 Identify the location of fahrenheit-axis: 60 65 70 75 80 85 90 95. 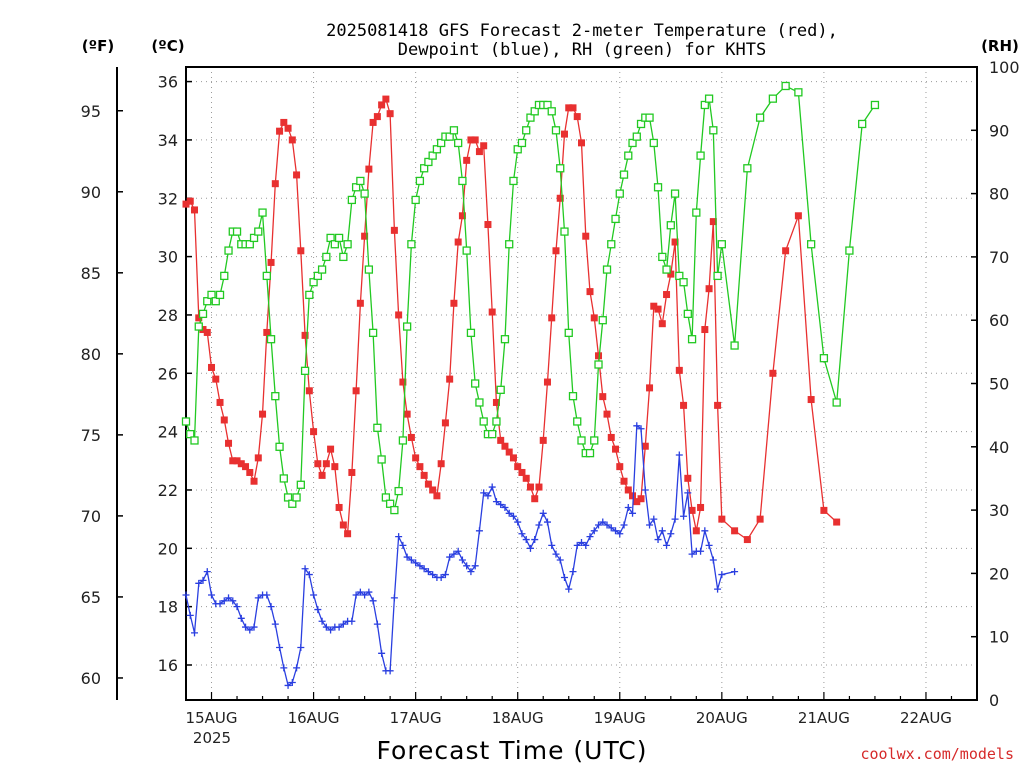
(102, 395).